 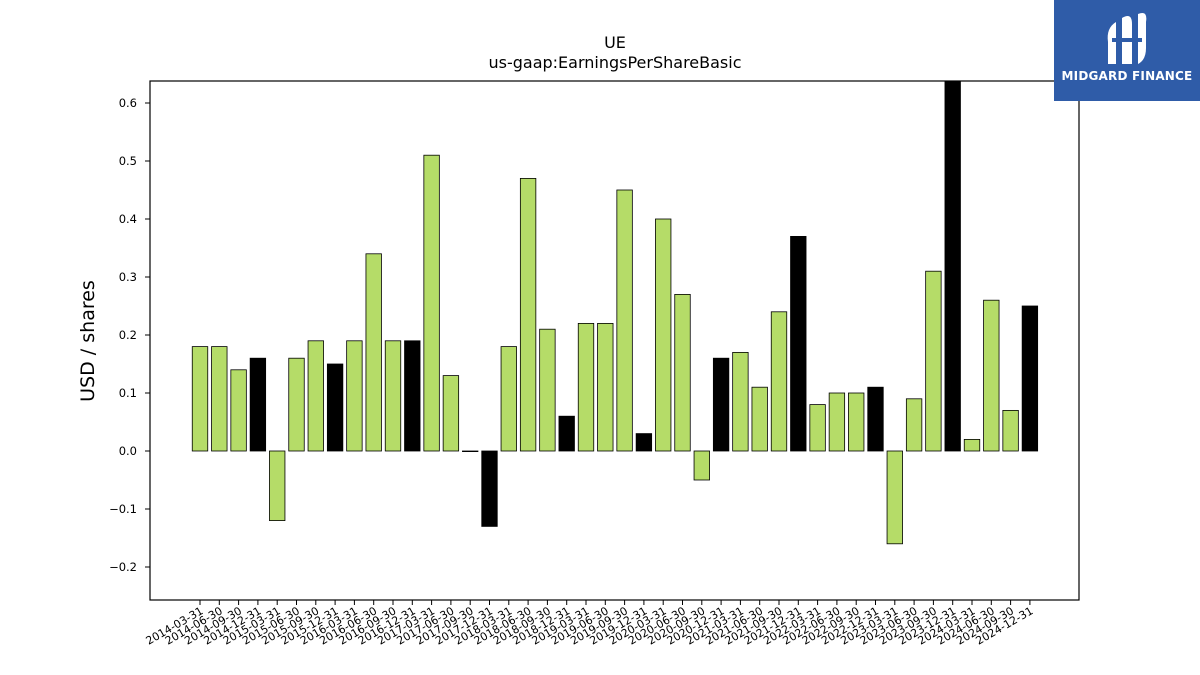 I want to click on y-tick-label: 0.5, so click(x=128, y=161).